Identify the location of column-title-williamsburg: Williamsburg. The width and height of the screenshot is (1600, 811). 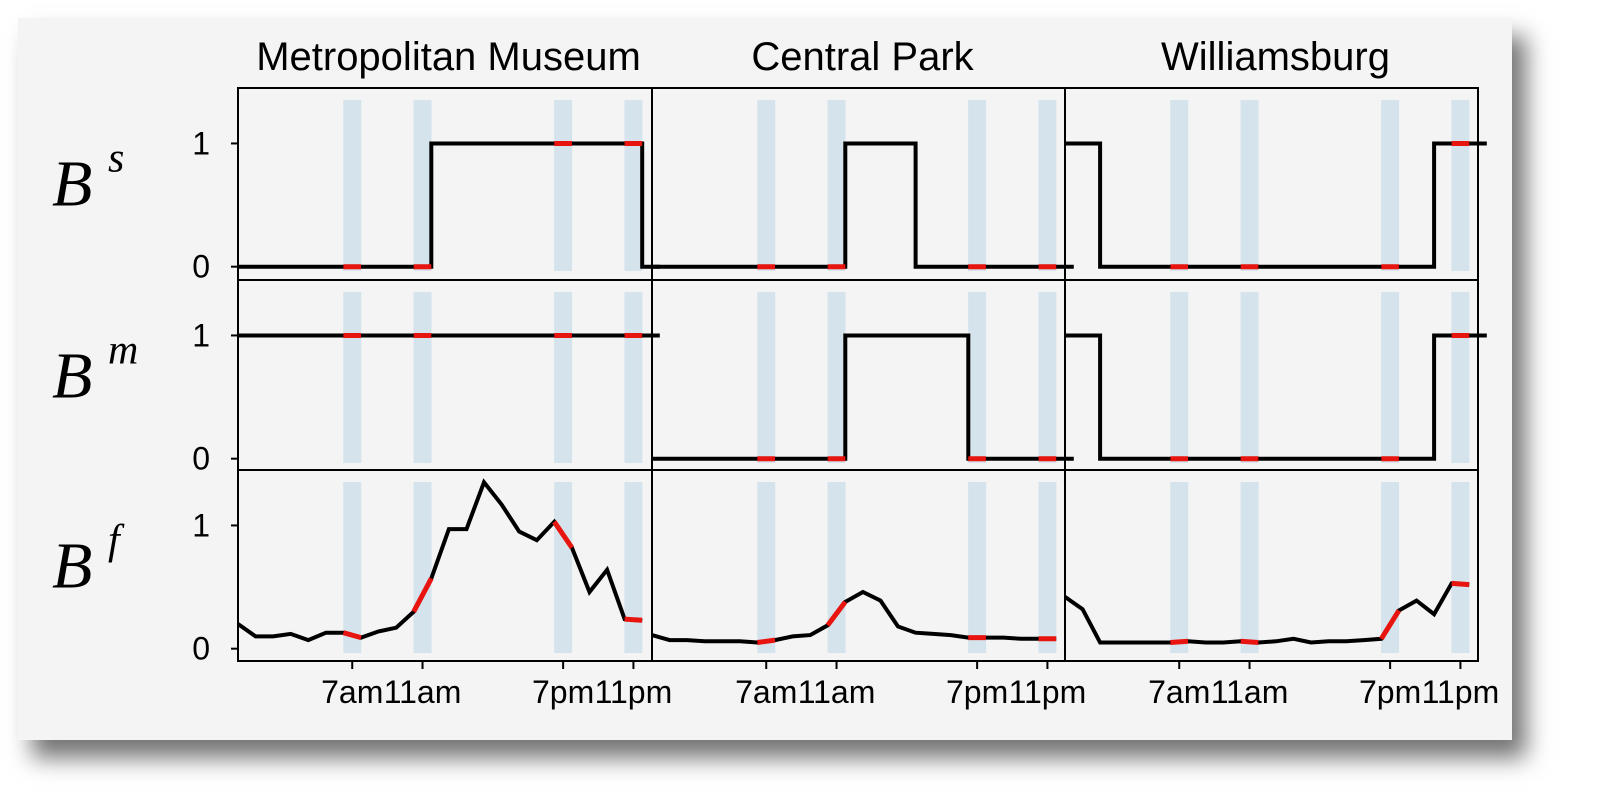
(1275, 57).